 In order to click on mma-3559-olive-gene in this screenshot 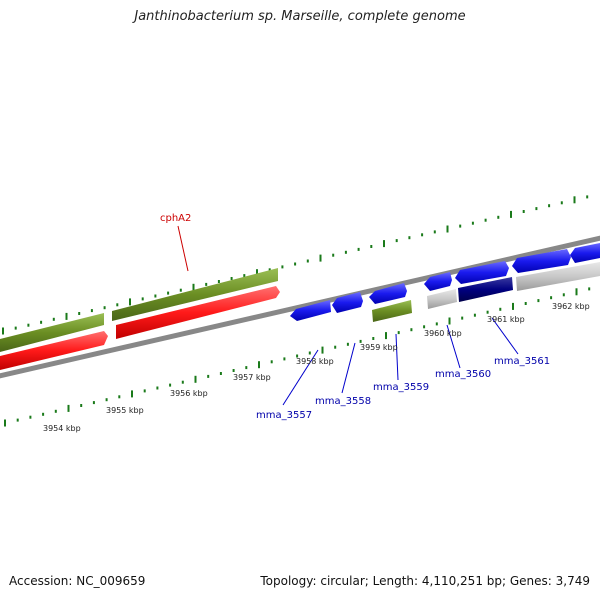, I will do `click(392, 311)`.